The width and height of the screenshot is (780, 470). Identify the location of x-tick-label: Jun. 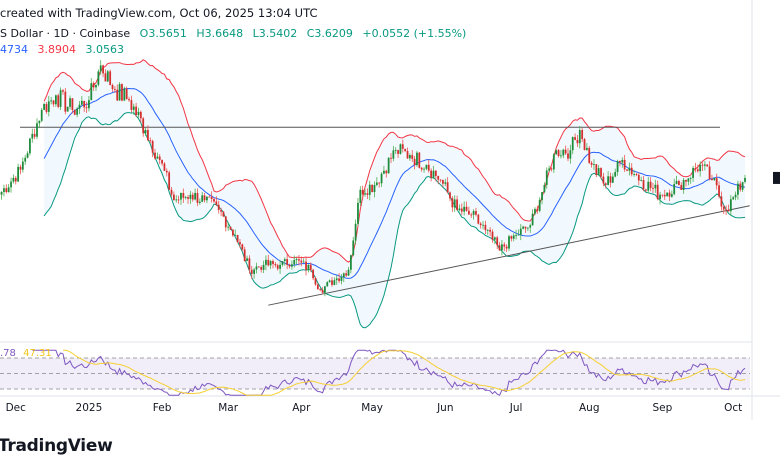
(445, 408).